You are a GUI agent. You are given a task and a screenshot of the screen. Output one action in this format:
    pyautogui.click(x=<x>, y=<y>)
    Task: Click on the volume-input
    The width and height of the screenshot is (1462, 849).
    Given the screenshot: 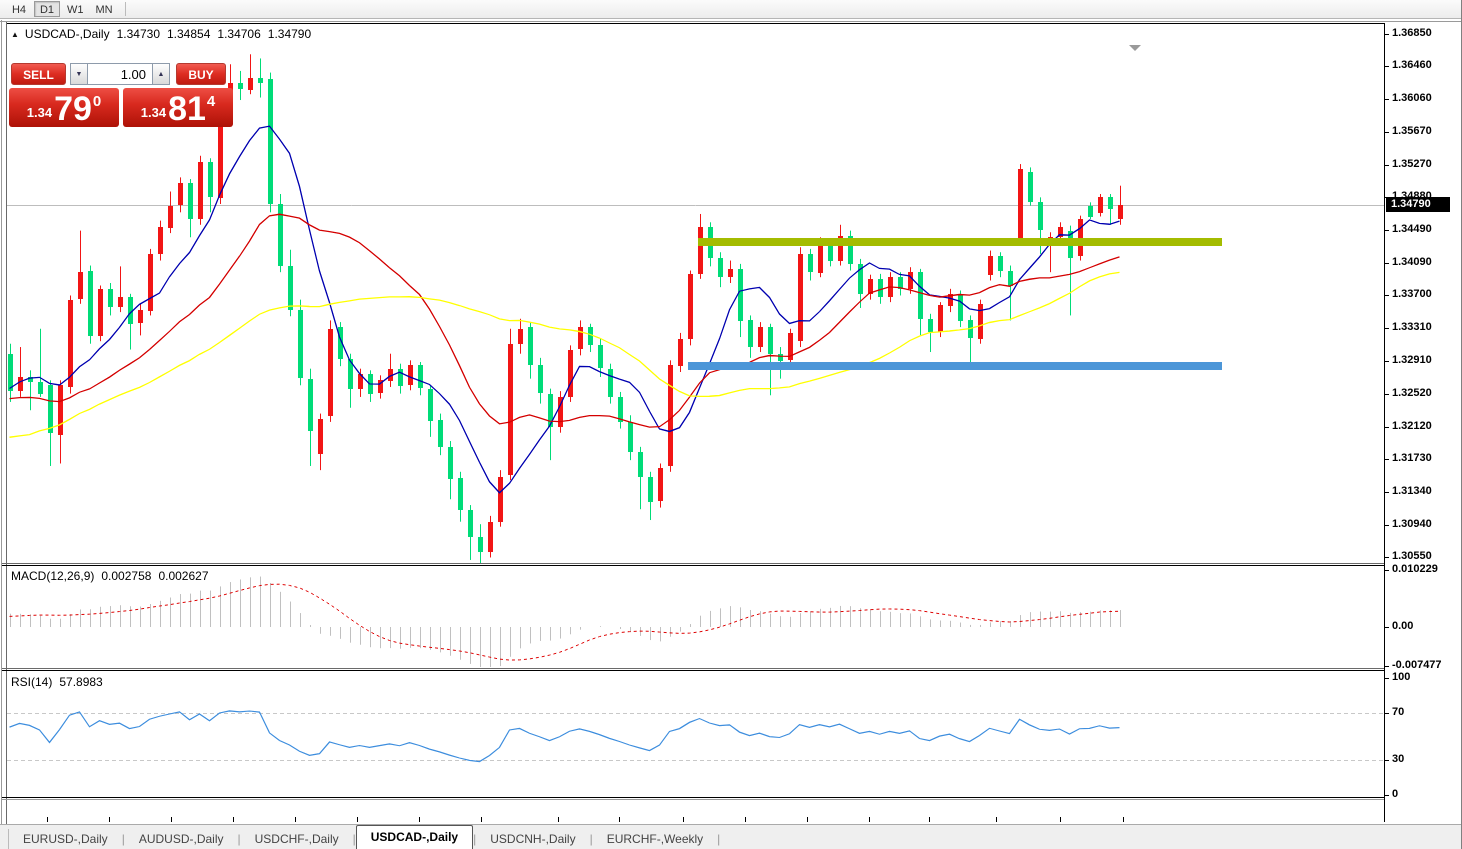 What is the action you would take?
    pyautogui.click(x=119, y=74)
    